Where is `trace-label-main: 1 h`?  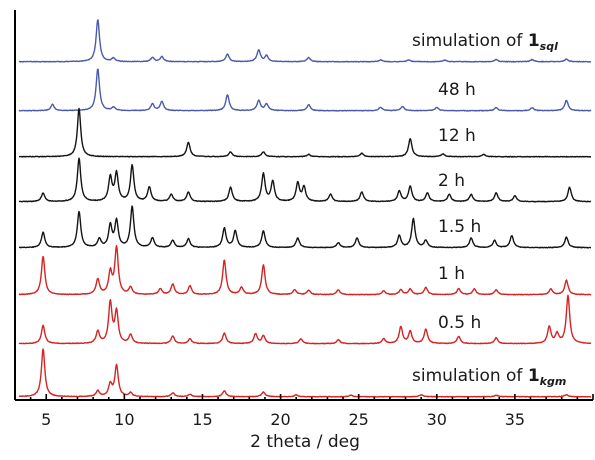 trace-label-main: 1 h is located at coordinates (451, 274).